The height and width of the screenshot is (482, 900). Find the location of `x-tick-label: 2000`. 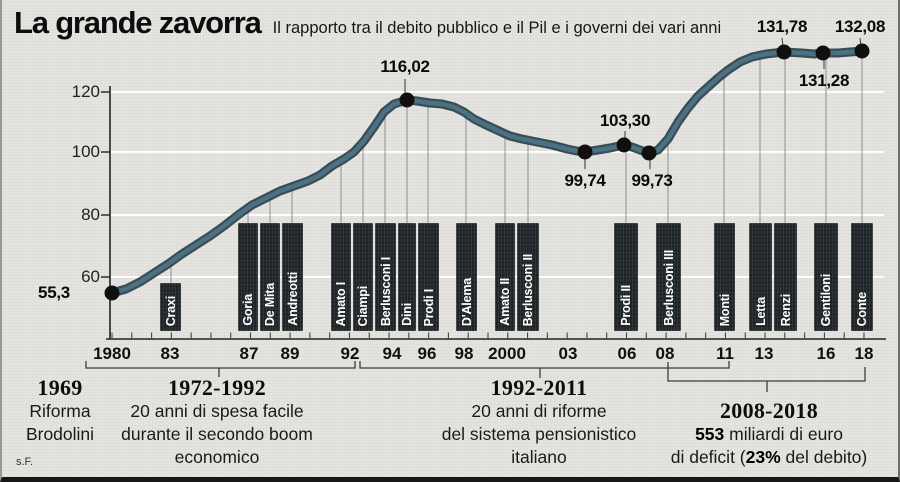

x-tick-label: 2000 is located at coordinates (507, 353).